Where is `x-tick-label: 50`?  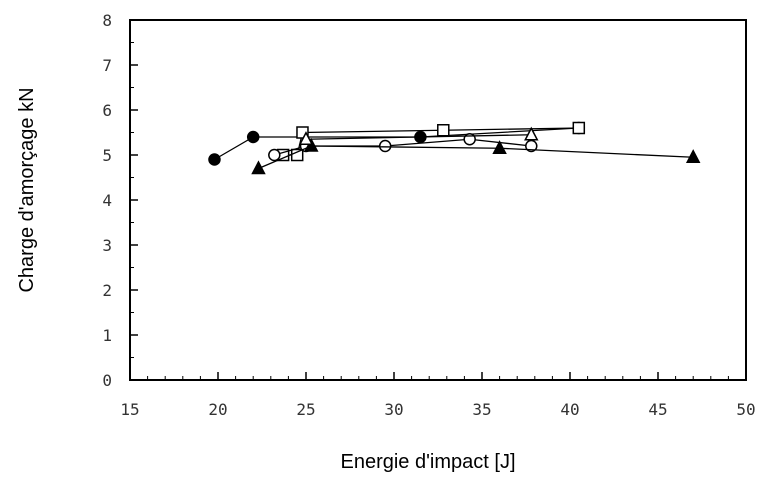 x-tick-label: 50 is located at coordinates (745, 409).